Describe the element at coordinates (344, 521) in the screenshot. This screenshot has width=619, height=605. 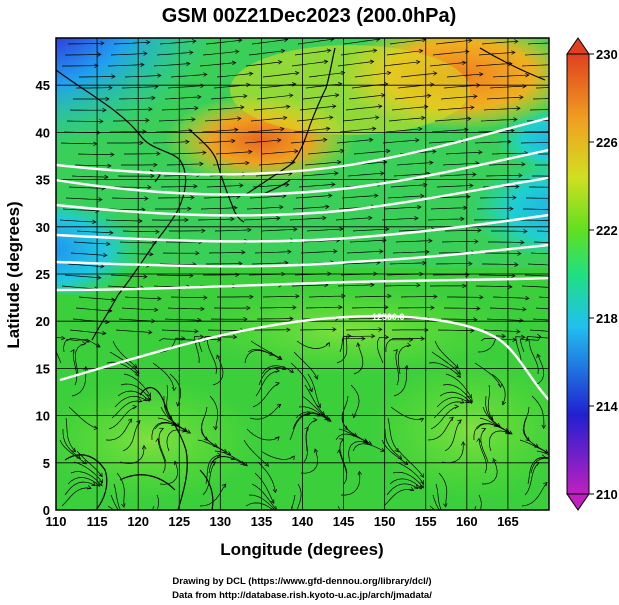
I see `x-tick-label: 145` at that location.